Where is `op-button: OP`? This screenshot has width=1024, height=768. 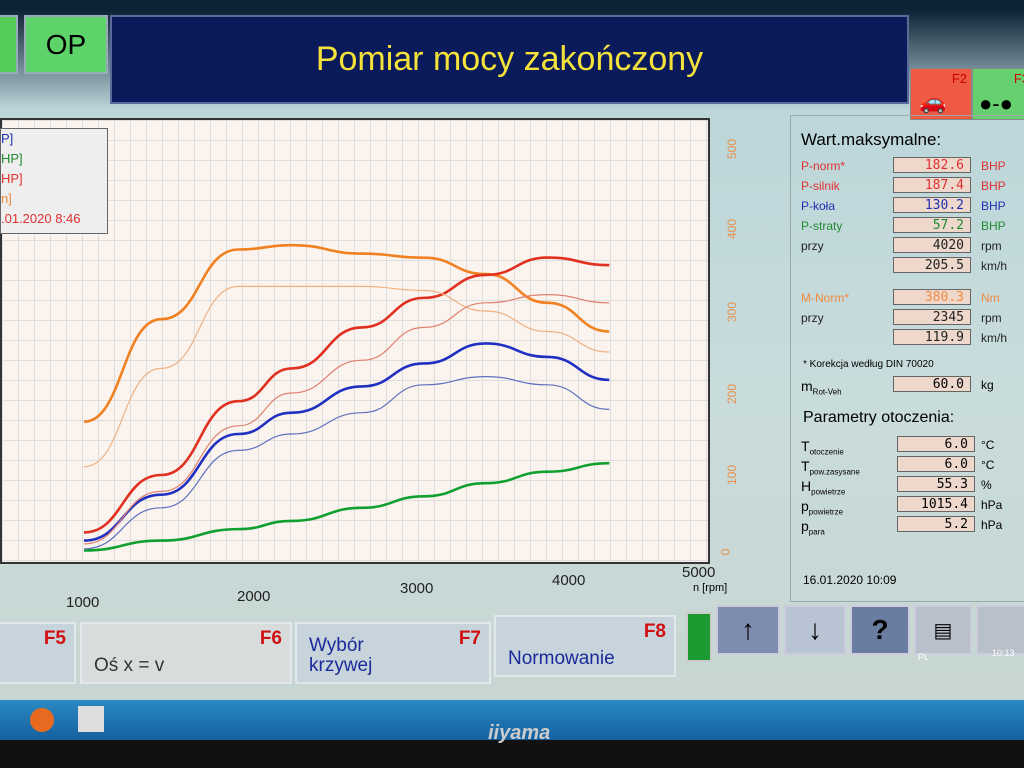
op-button: OP is located at coordinates (66, 44).